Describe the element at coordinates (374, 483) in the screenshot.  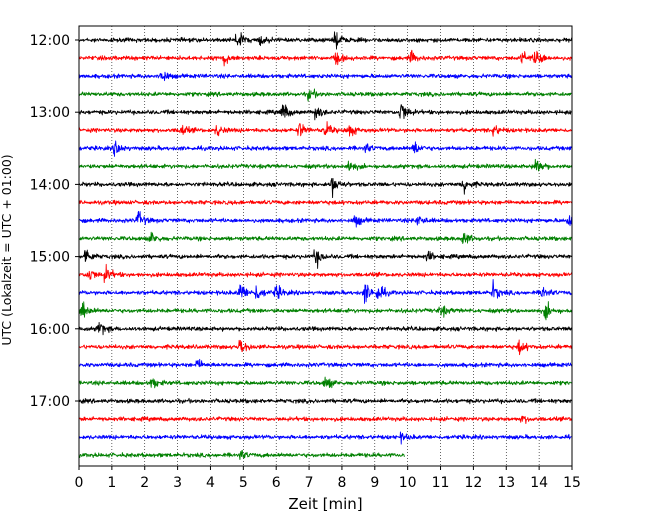
I see `x-tick-label: 9` at that location.